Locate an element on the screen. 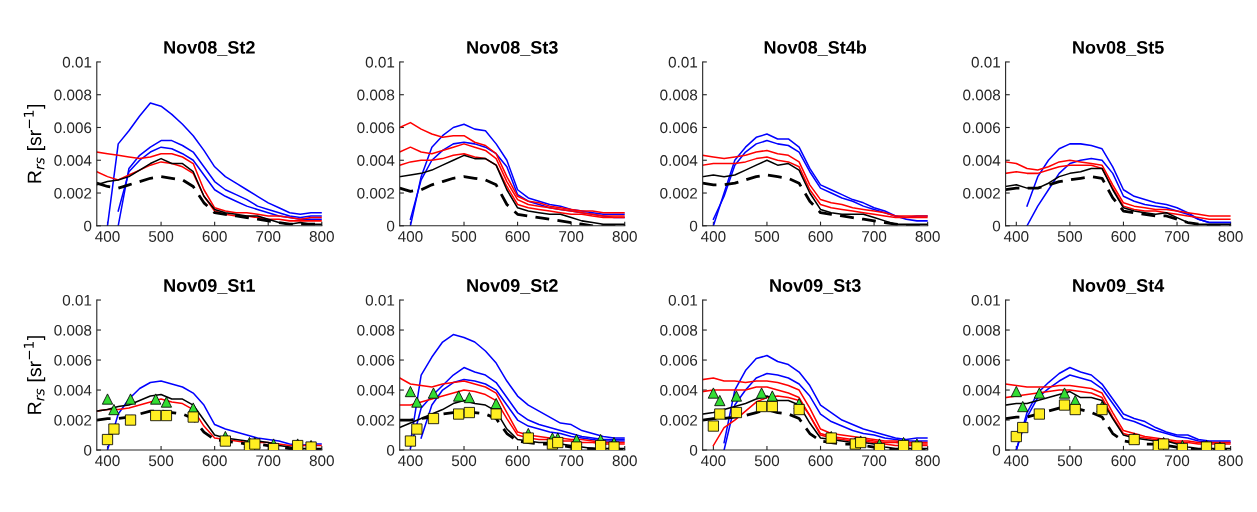 Image resolution: width=1257 pixels, height=512 pixels. chart-title: Nov09_St4 is located at coordinates (1119, 286).